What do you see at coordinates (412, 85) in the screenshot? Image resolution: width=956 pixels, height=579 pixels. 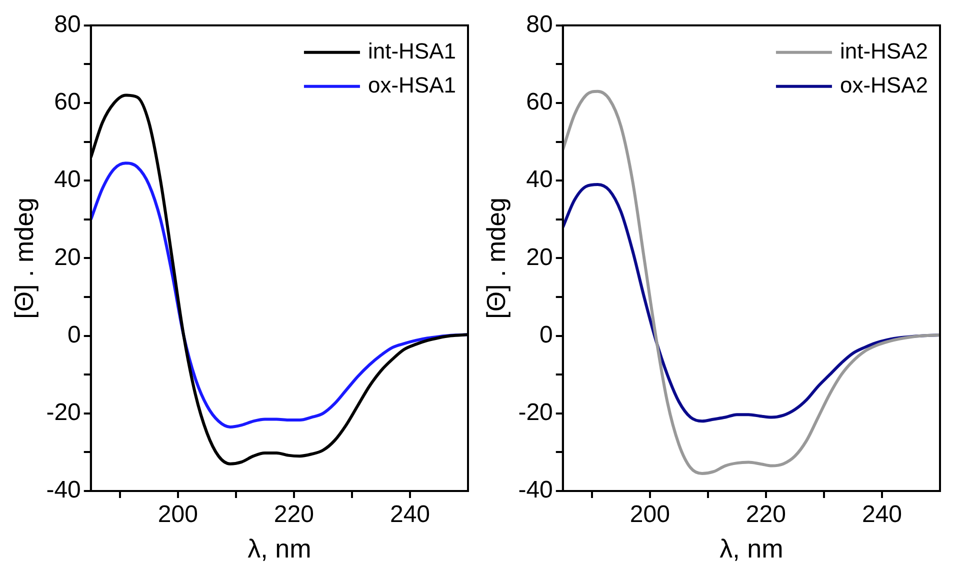 I see `legend-label: ox-HSA1` at bounding box center [412, 85].